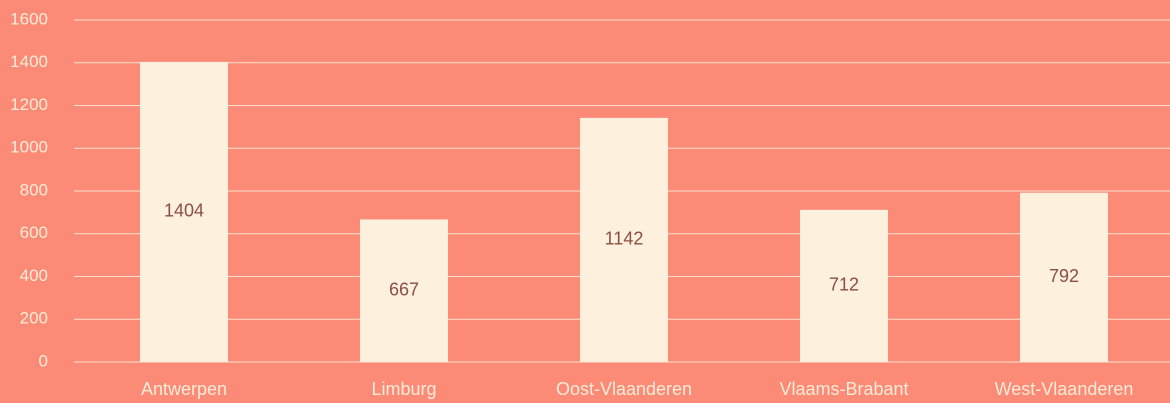 This screenshot has height=403, width=1170. What do you see at coordinates (624, 389) in the screenshot?
I see `x-tick-label: Oost-Vlaanderen` at bounding box center [624, 389].